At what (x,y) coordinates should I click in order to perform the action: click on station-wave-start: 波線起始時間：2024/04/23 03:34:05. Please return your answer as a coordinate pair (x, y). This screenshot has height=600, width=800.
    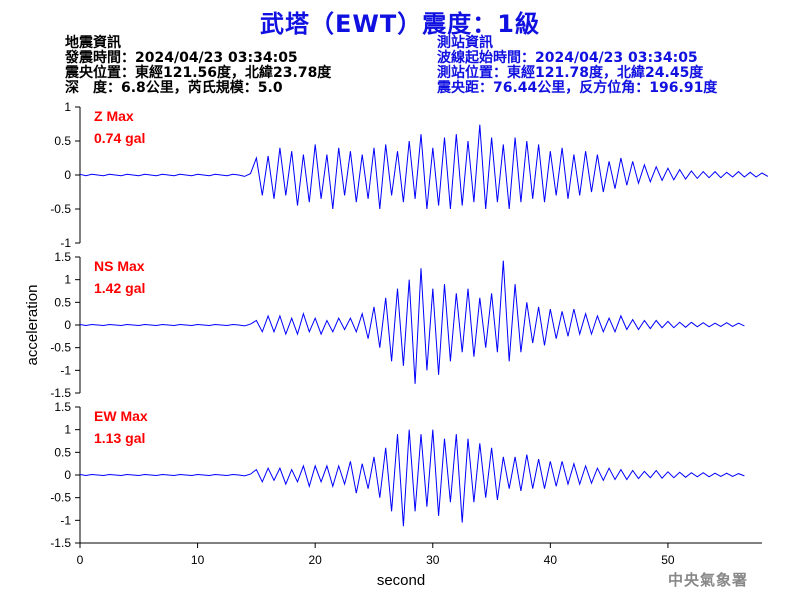
    Looking at the image, I should click on (567, 58).